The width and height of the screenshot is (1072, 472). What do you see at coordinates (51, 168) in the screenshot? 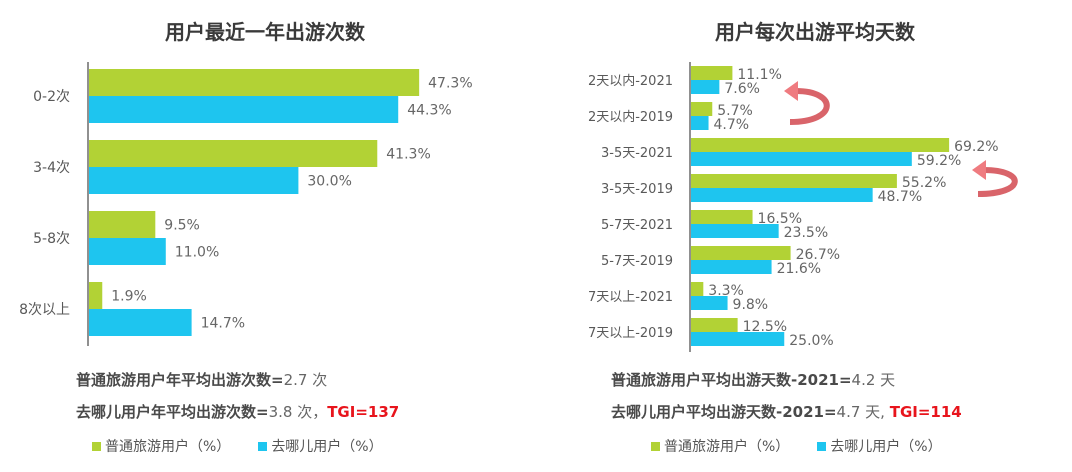
I see `category-label: 3-4次` at bounding box center [51, 168].